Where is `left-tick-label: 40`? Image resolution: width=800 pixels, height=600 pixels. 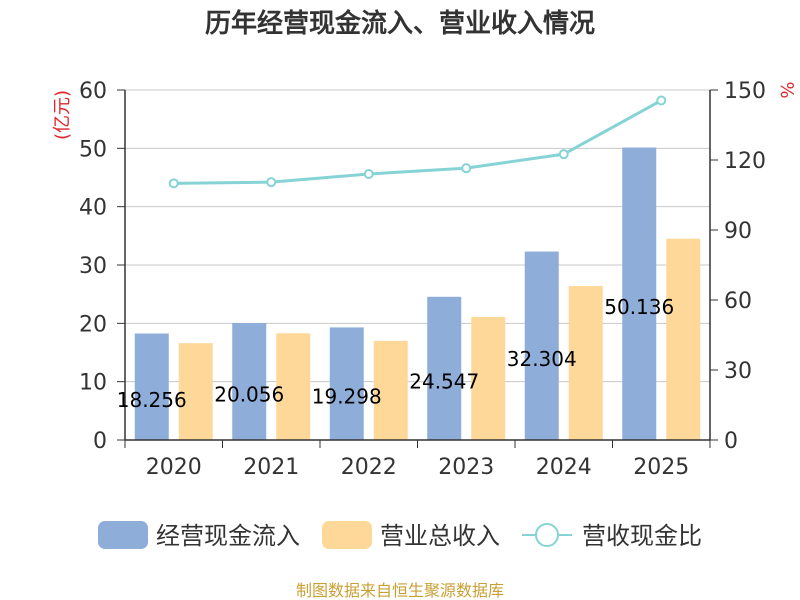 left-tick-label: 40 is located at coordinates (93, 208).